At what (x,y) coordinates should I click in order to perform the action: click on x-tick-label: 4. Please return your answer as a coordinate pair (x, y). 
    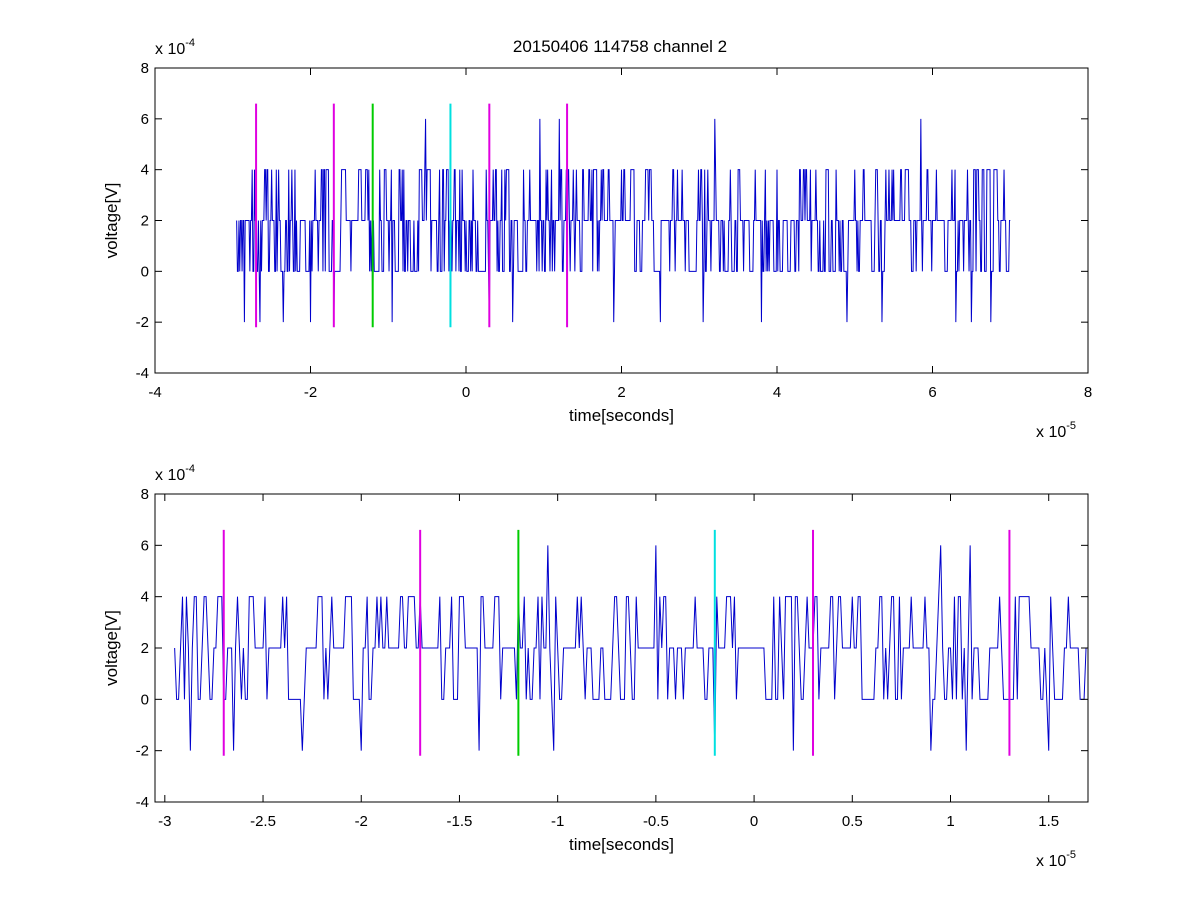
    Looking at the image, I should click on (777, 392).